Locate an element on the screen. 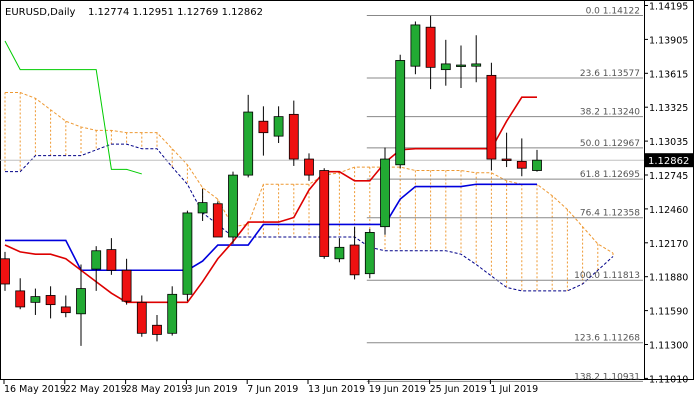  time-tick-label: 1 Jul 2019 is located at coordinates (514, 389).